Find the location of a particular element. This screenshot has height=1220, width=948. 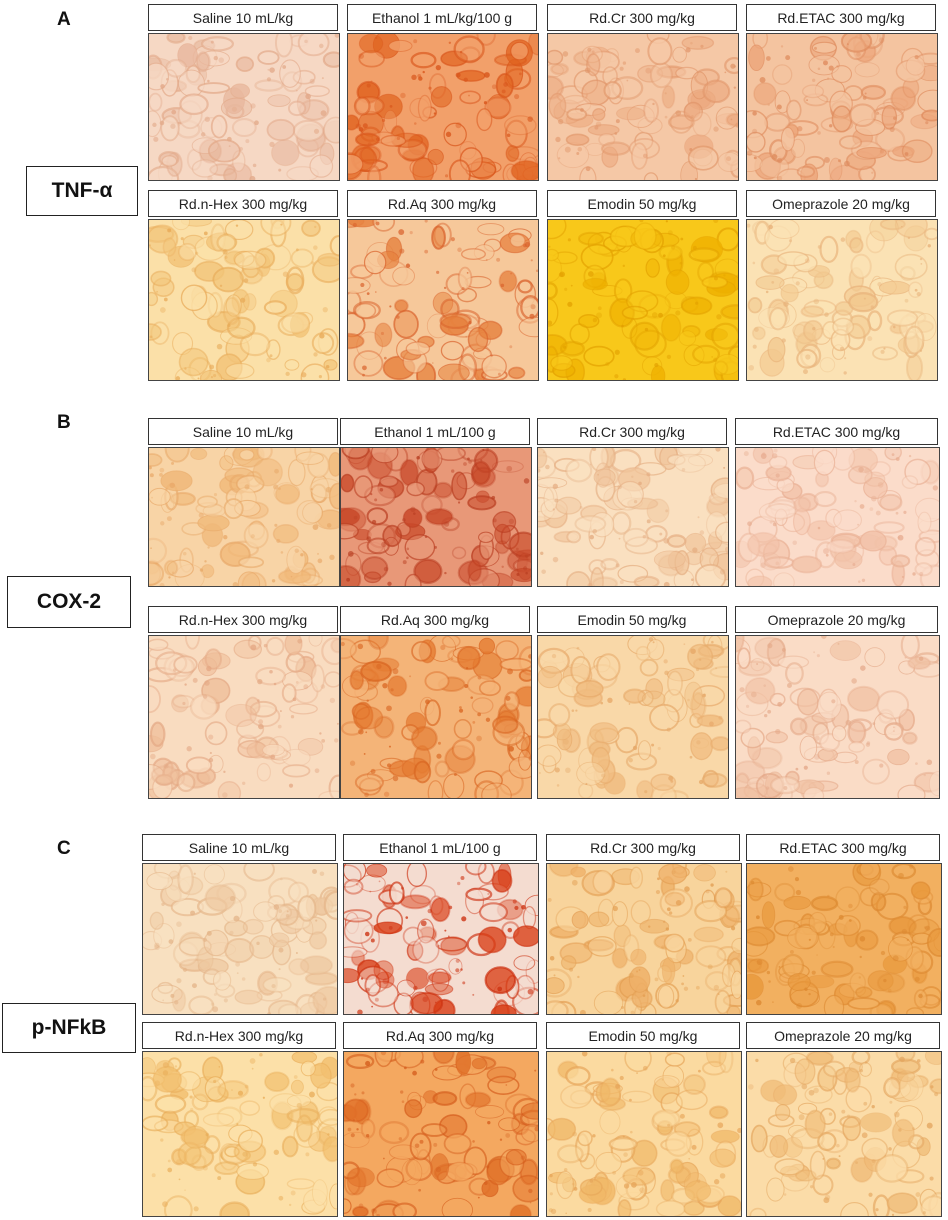

treatment-label: Ethanol 1 mL/100 g is located at coordinates (440, 847).